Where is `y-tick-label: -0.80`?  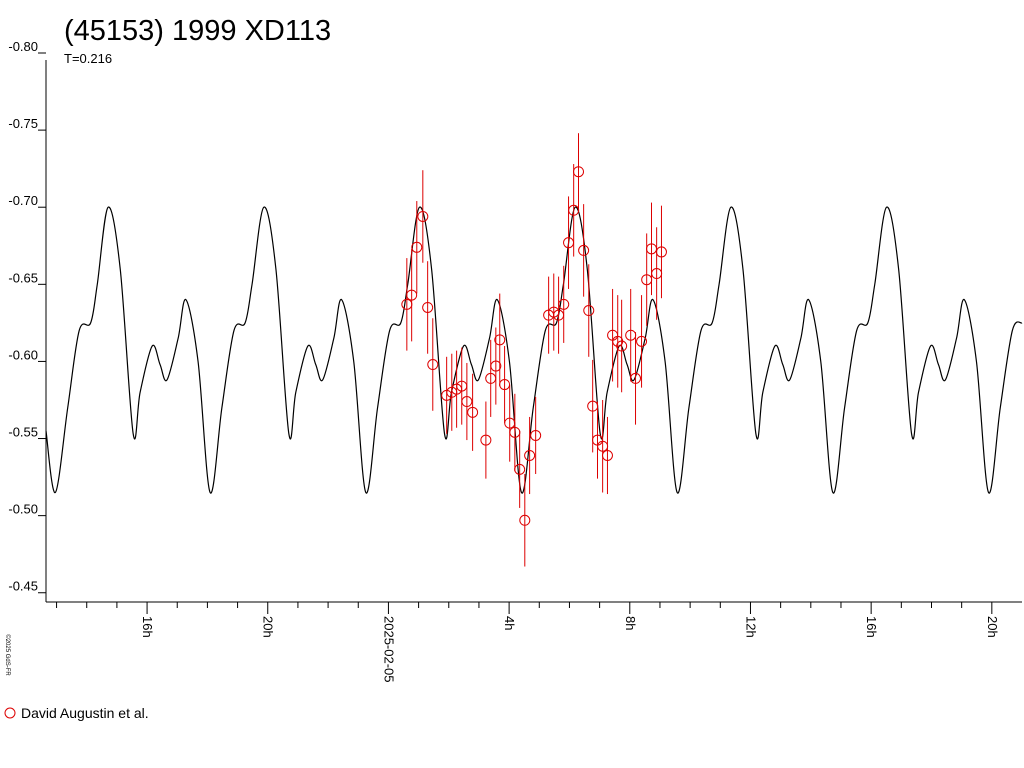
y-tick-label: -0.80 is located at coordinates (23, 46).